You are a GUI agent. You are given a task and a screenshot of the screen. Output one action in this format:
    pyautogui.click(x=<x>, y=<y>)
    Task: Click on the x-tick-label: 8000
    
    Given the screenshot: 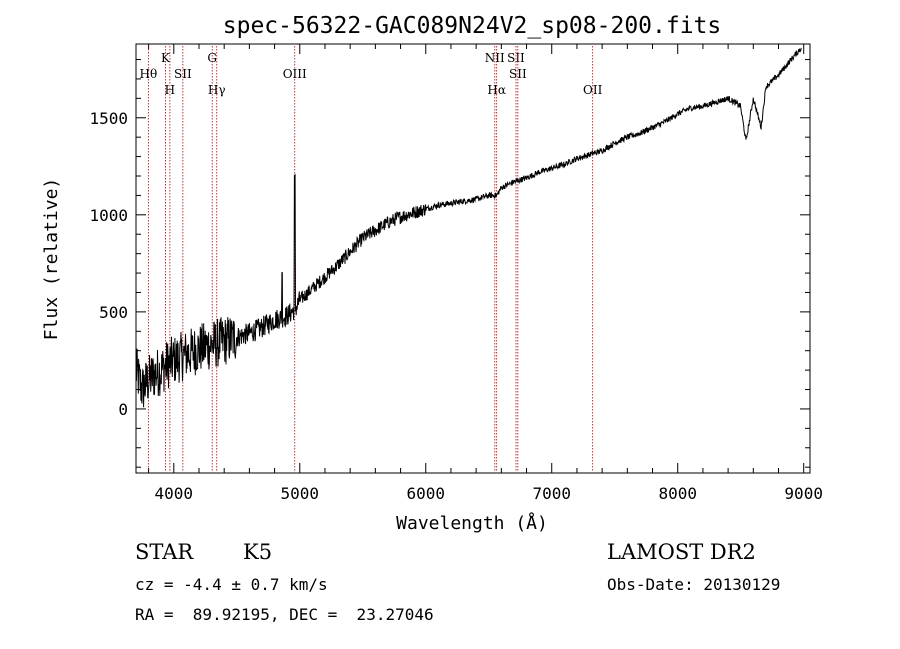 What is the action you would take?
    pyautogui.click(x=677, y=493)
    